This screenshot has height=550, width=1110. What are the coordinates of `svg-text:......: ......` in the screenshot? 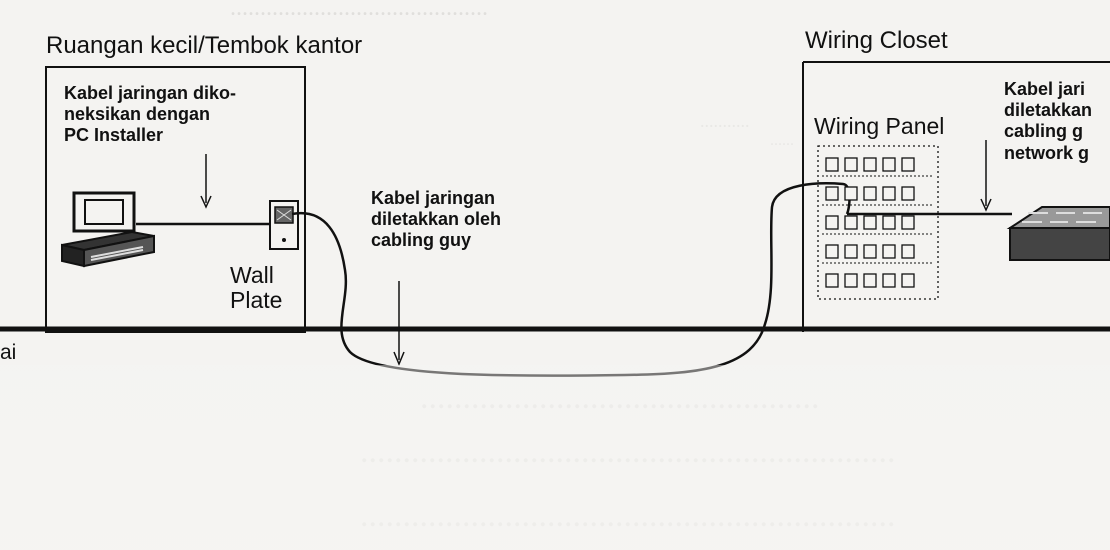 It's located at (782, 140).